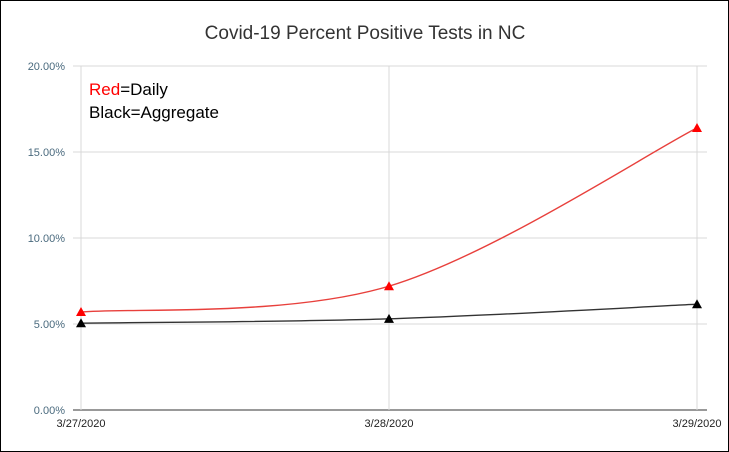 This screenshot has height=452, width=729. What do you see at coordinates (47, 153) in the screenshot?
I see `y-tick-label: 15.00%` at bounding box center [47, 153].